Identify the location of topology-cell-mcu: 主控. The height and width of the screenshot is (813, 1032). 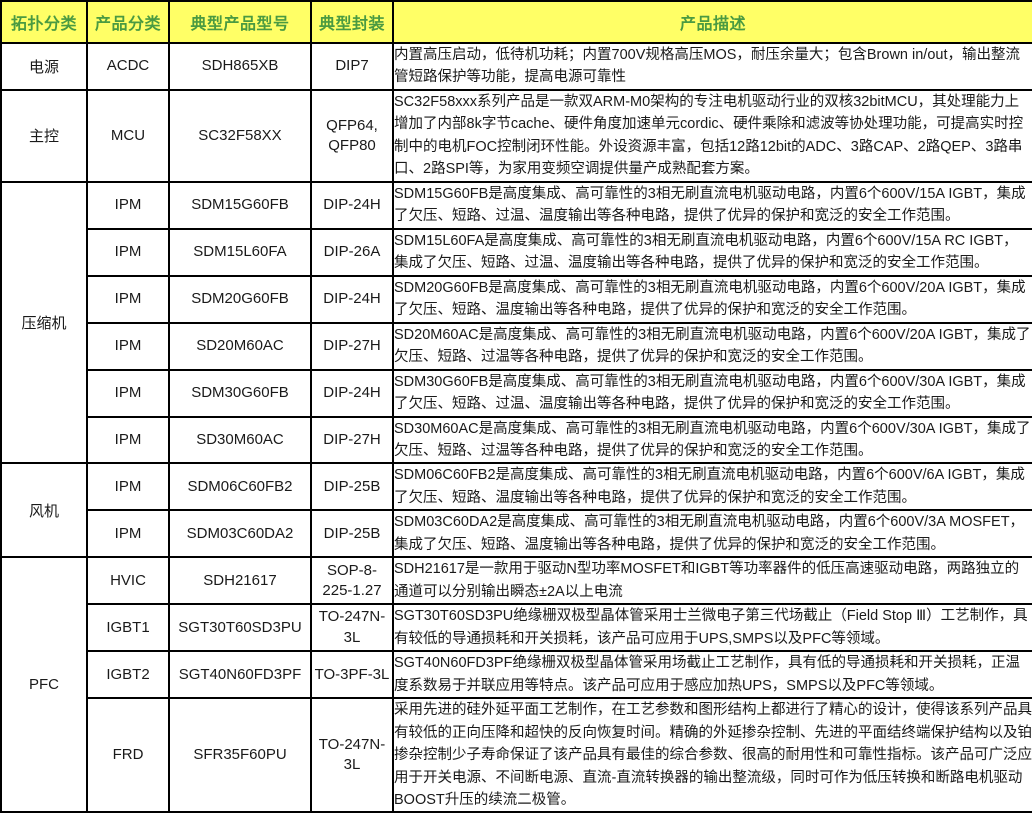
(44, 135).